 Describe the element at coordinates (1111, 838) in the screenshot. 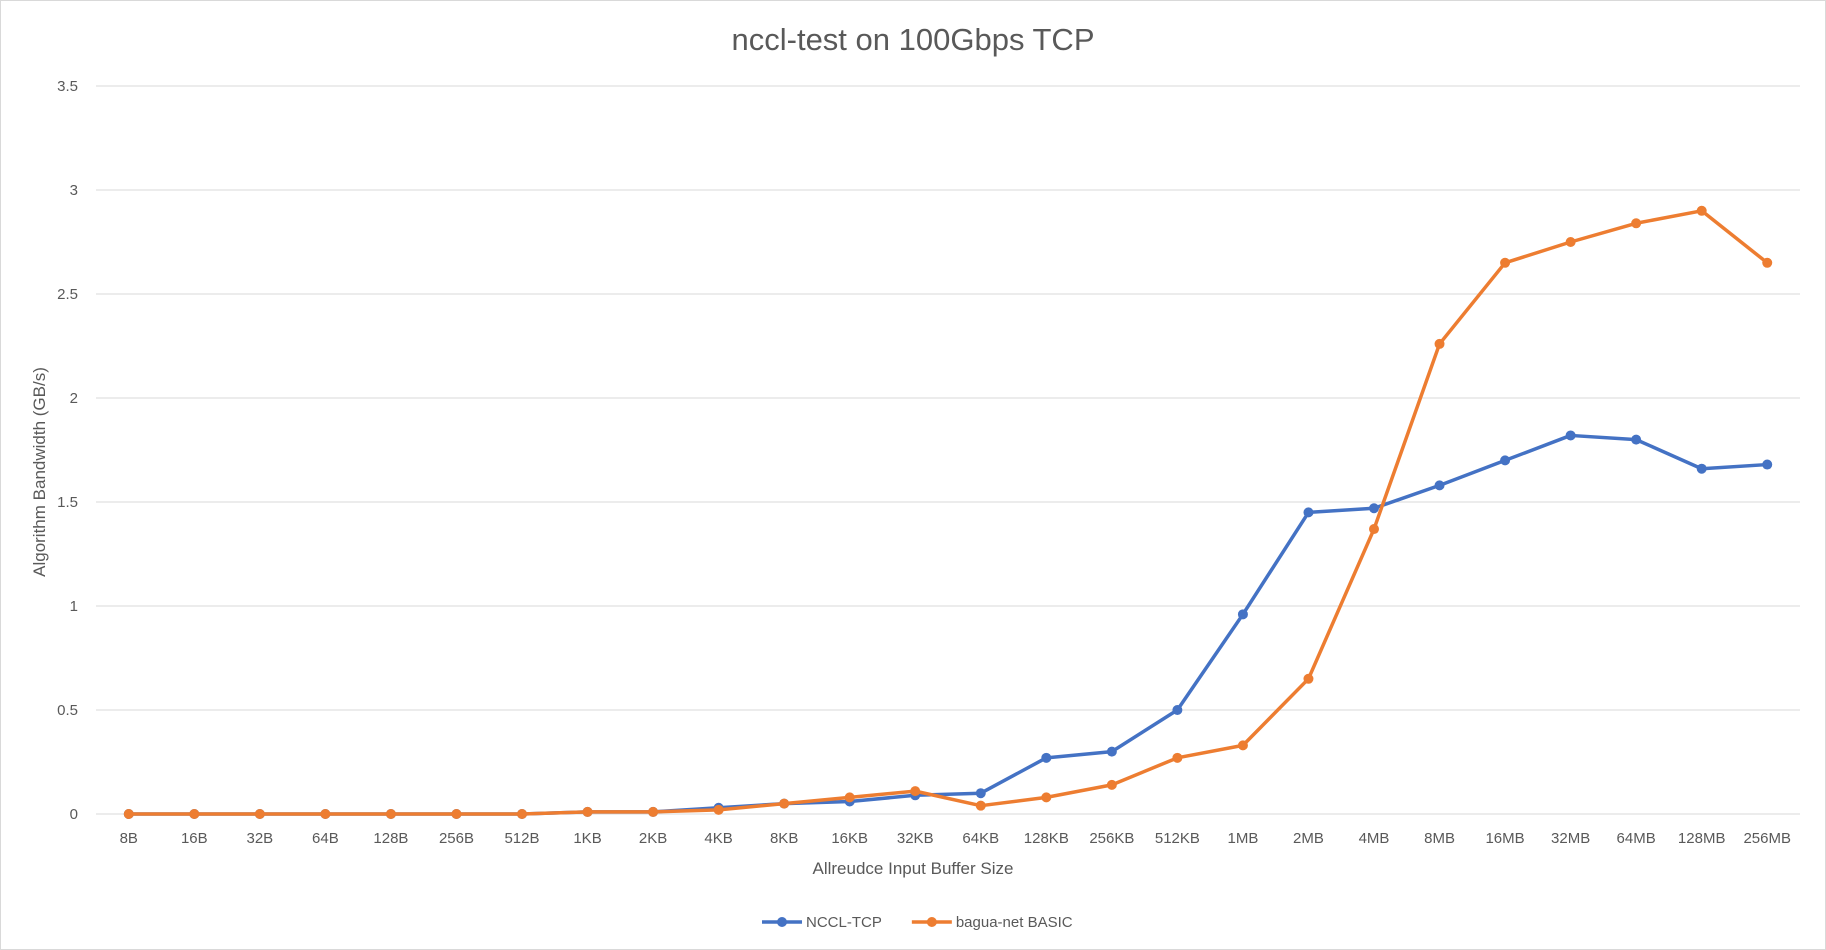

I see `x-tick-label: 256KB` at that location.